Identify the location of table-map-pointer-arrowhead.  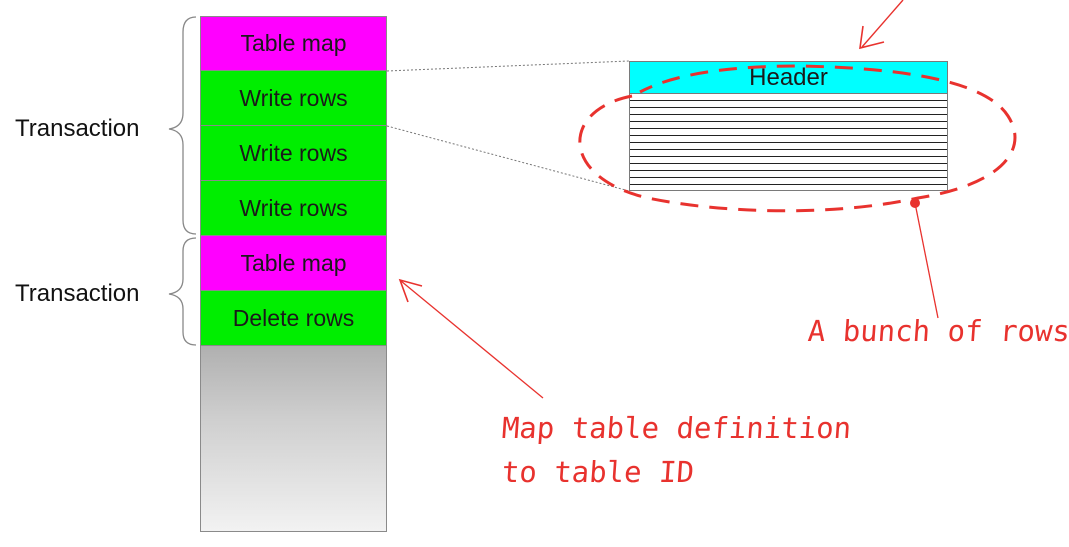
(410, 290).